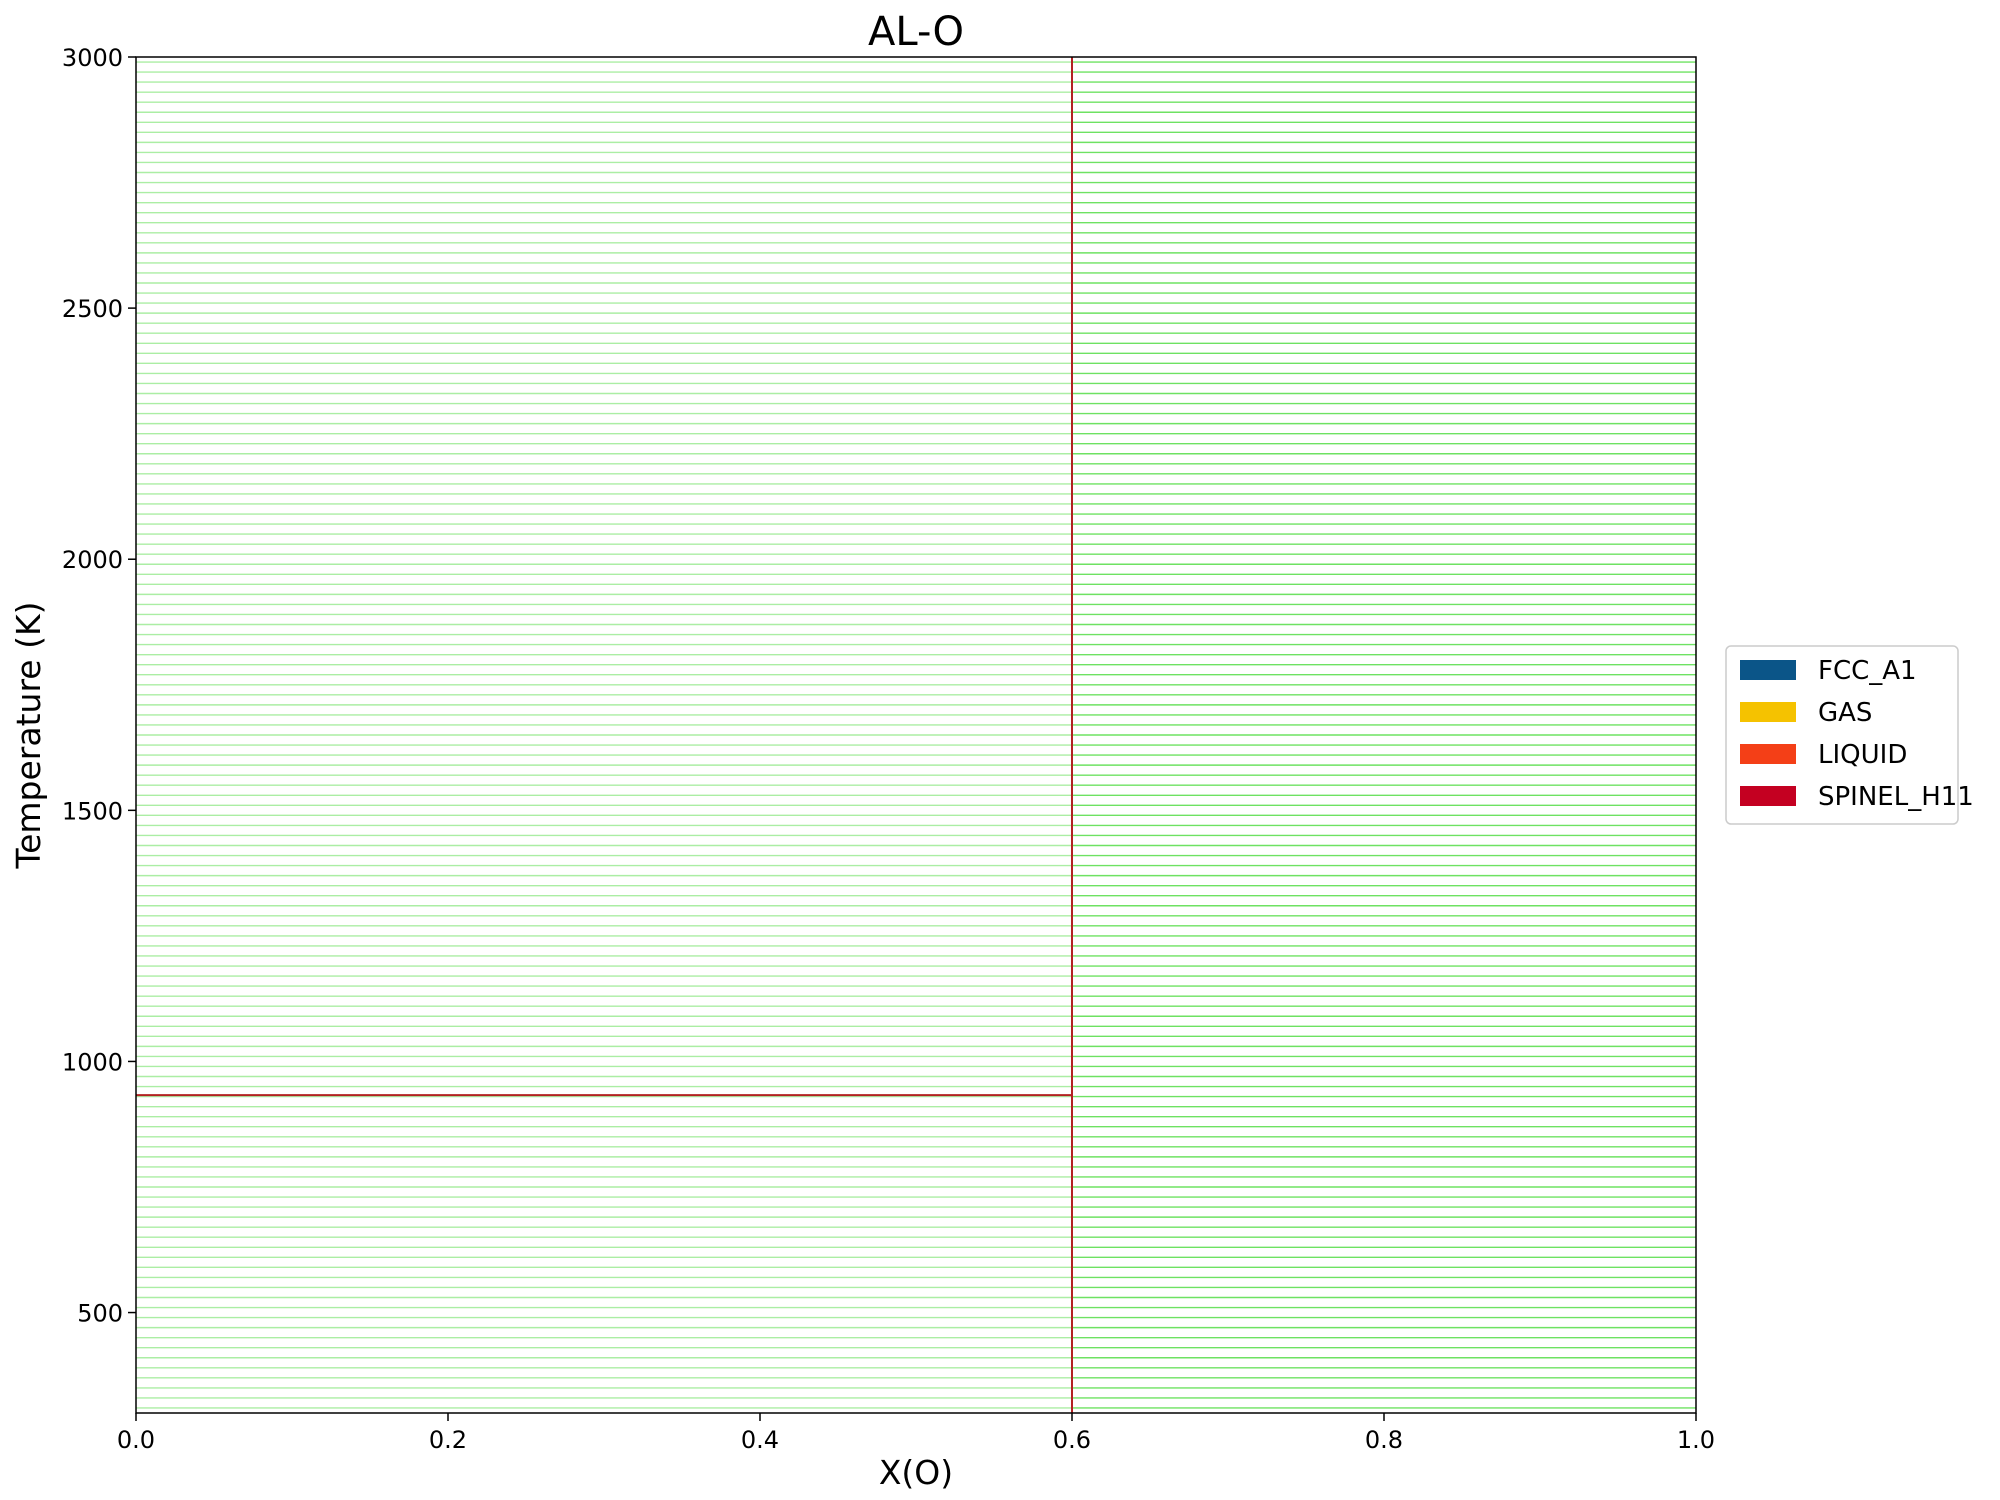 The width and height of the screenshot is (2000, 1500). I want to click on x-tick-label: 0.4, so click(760, 1440).